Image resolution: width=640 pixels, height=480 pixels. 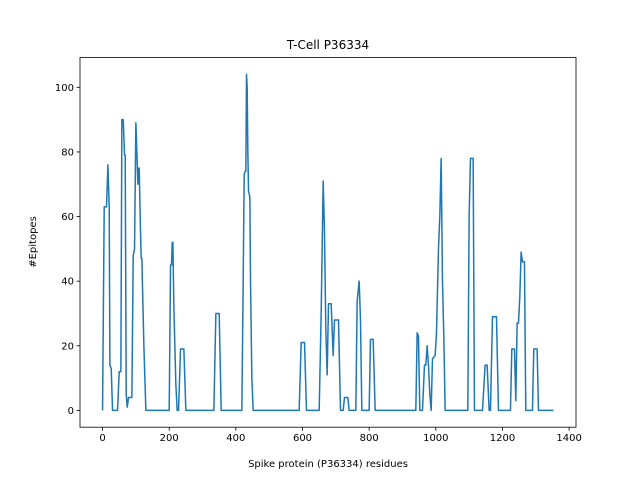 What do you see at coordinates (369, 438) in the screenshot?
I see `x-tick-label: 800` at bounding box center [369, 438].